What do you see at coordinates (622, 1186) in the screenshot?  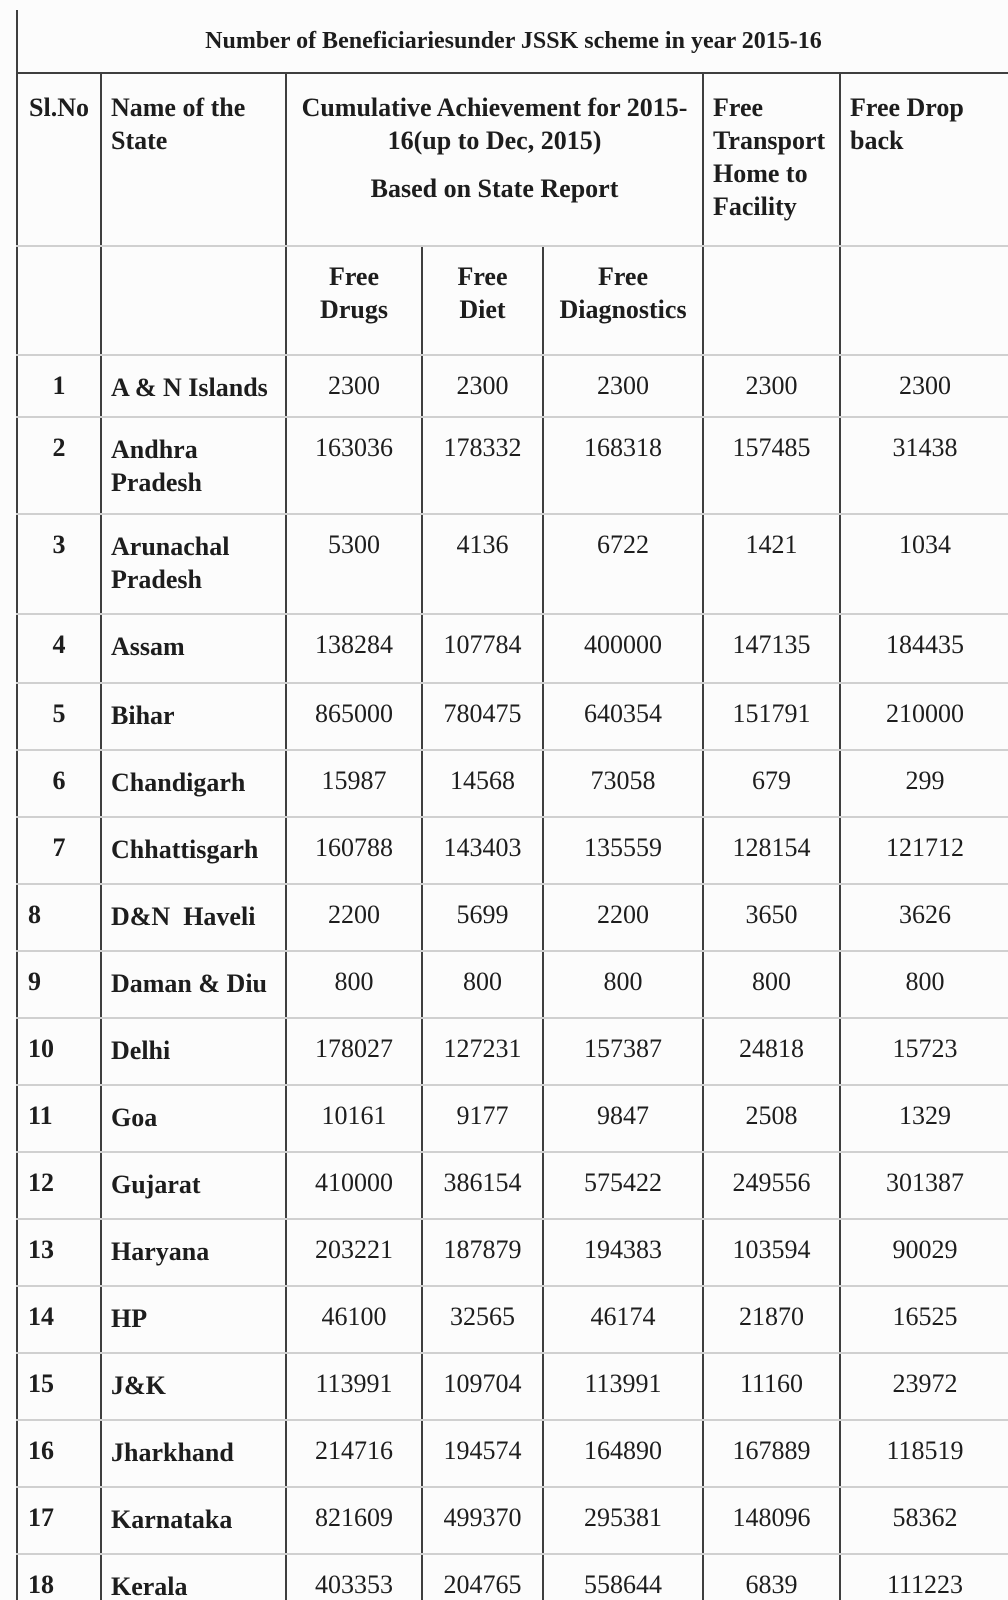 I see `free-diagnostics-cell: 575422` at bounding box center [622, 1186].